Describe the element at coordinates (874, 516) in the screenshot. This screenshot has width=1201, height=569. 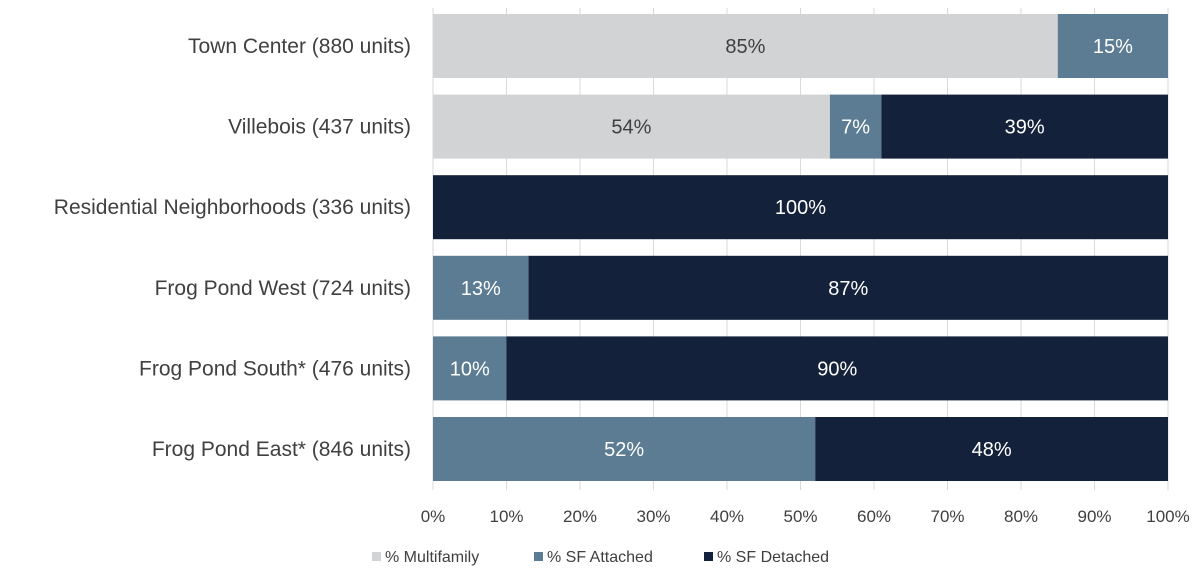
I see `x-tick-label: 60%` at that location.